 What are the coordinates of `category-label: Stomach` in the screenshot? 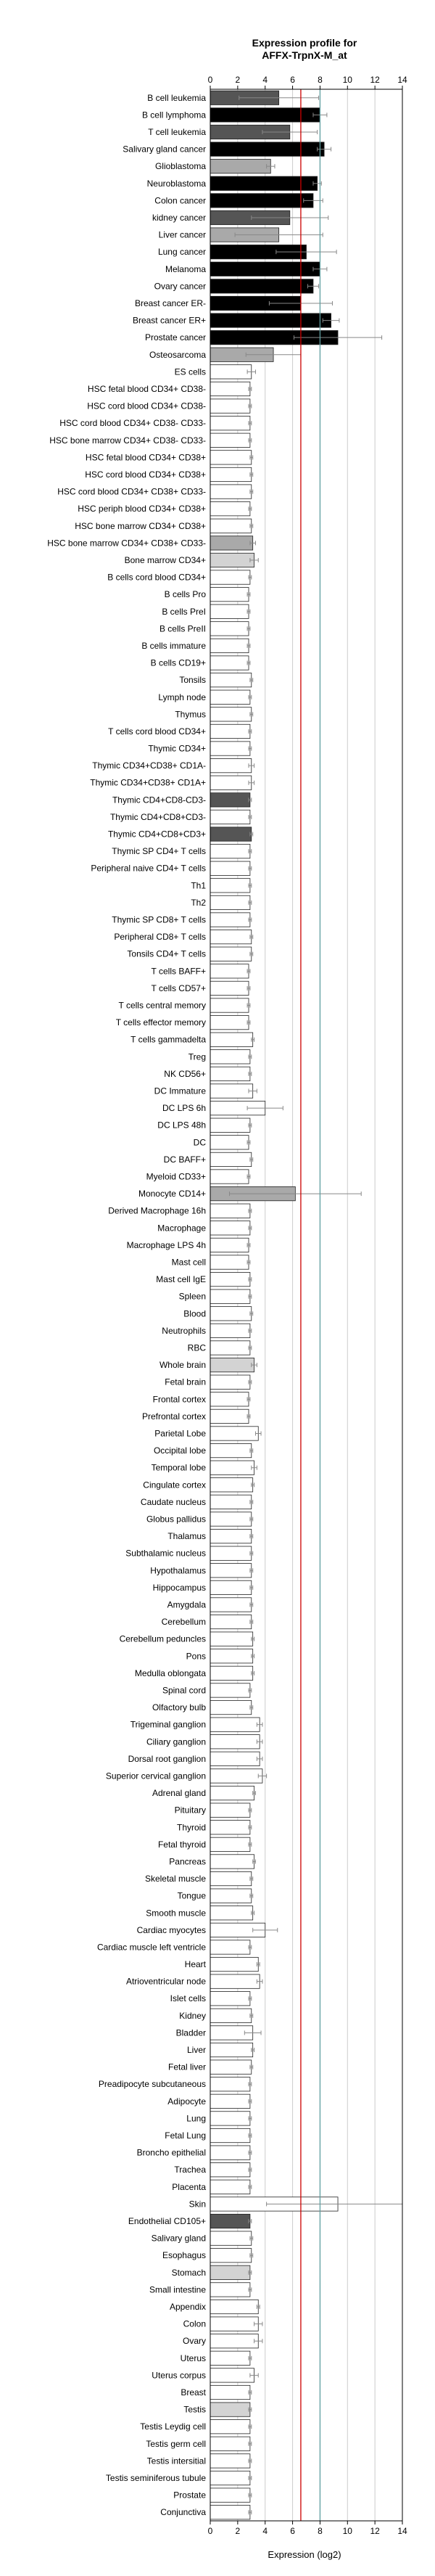 It's located at (189, 2273).